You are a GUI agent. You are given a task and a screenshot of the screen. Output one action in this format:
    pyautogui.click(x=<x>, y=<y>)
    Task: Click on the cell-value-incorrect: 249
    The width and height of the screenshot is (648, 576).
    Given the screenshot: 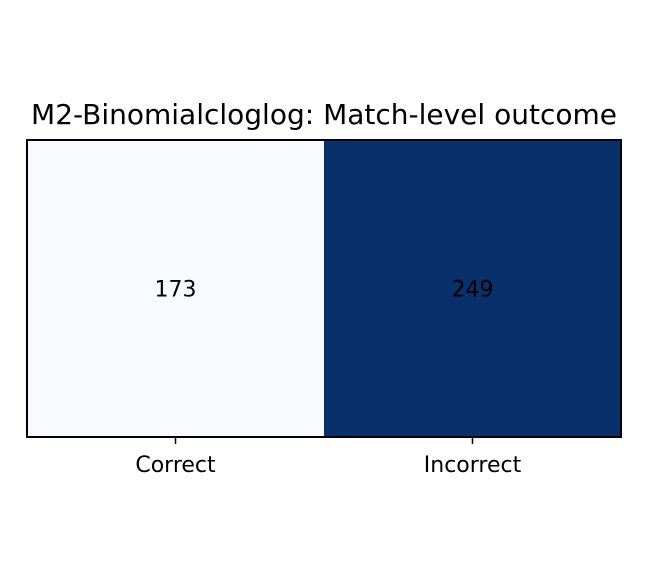 What is the action you would take?
    pyautogui.click(x=473, y=290)
    